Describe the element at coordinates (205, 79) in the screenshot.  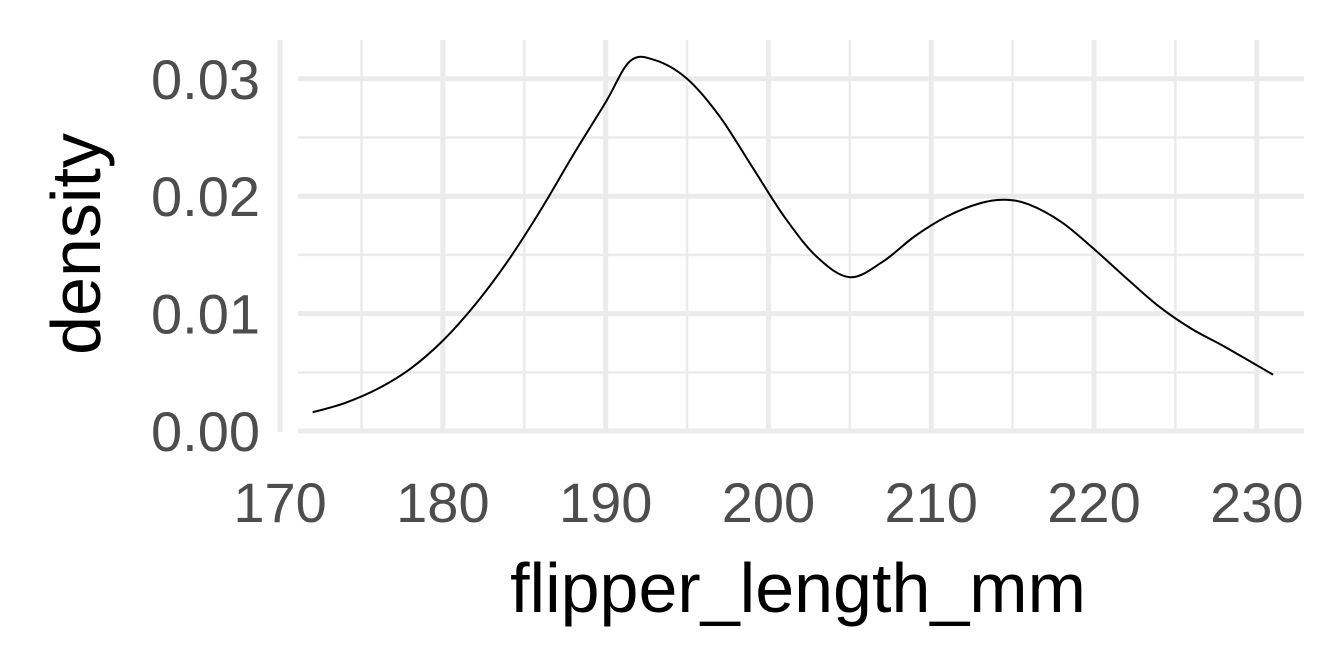
I see `y-tick-label: 0.03` at that location.